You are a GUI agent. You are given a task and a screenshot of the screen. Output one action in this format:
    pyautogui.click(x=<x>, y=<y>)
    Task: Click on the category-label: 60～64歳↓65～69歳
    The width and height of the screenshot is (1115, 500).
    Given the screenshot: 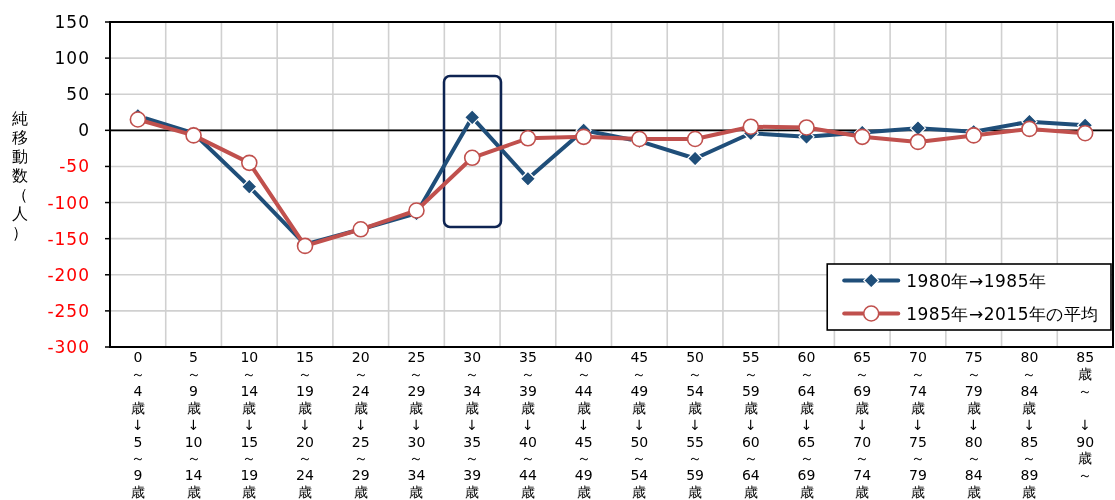 What is the action you would take?
    pyautogui.click(x=806, y=424)
    